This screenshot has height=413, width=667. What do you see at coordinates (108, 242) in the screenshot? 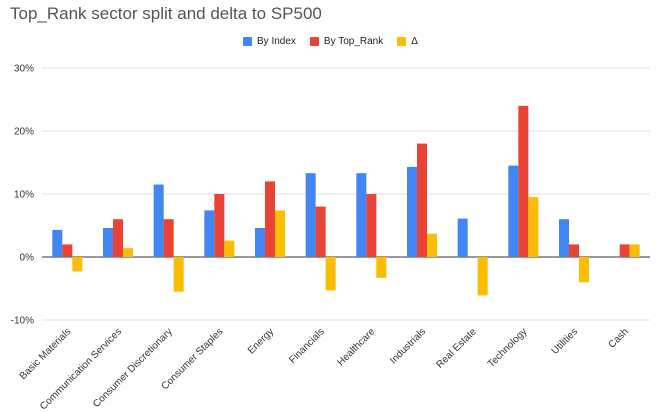
I see `bar-by-index-communication-services` at bounding box center [108, 242].